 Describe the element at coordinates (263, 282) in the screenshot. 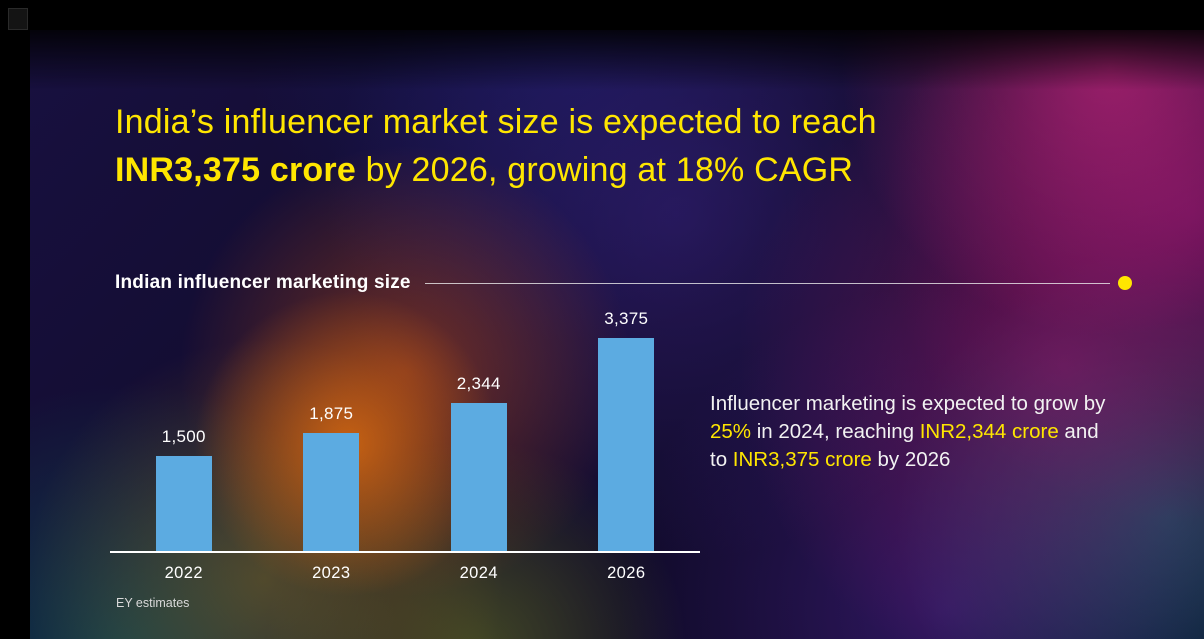

I see `chart-title: Indian influencer marketing size` at that location.